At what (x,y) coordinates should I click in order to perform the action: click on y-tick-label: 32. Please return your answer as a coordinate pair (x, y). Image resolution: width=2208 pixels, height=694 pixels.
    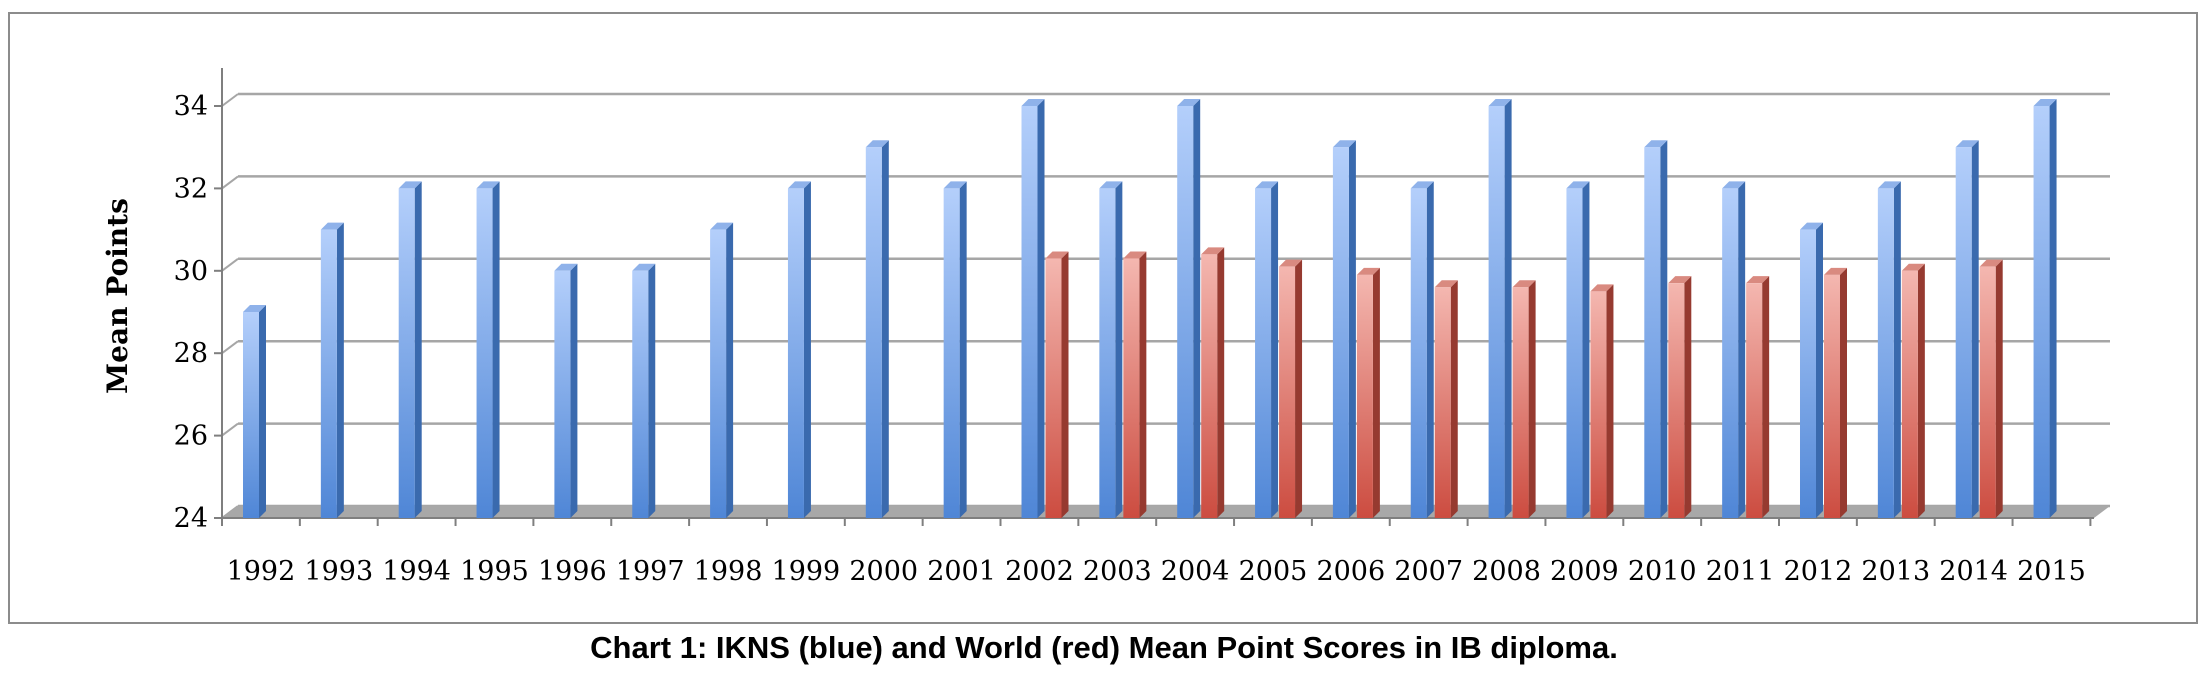
    Looking at the image, I should click on (191, 188).